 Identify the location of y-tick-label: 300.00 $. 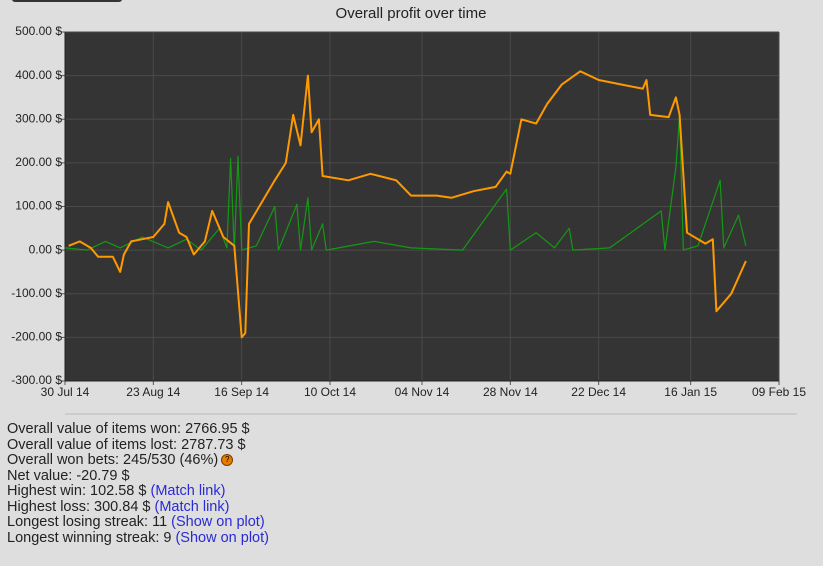
(38, 118).